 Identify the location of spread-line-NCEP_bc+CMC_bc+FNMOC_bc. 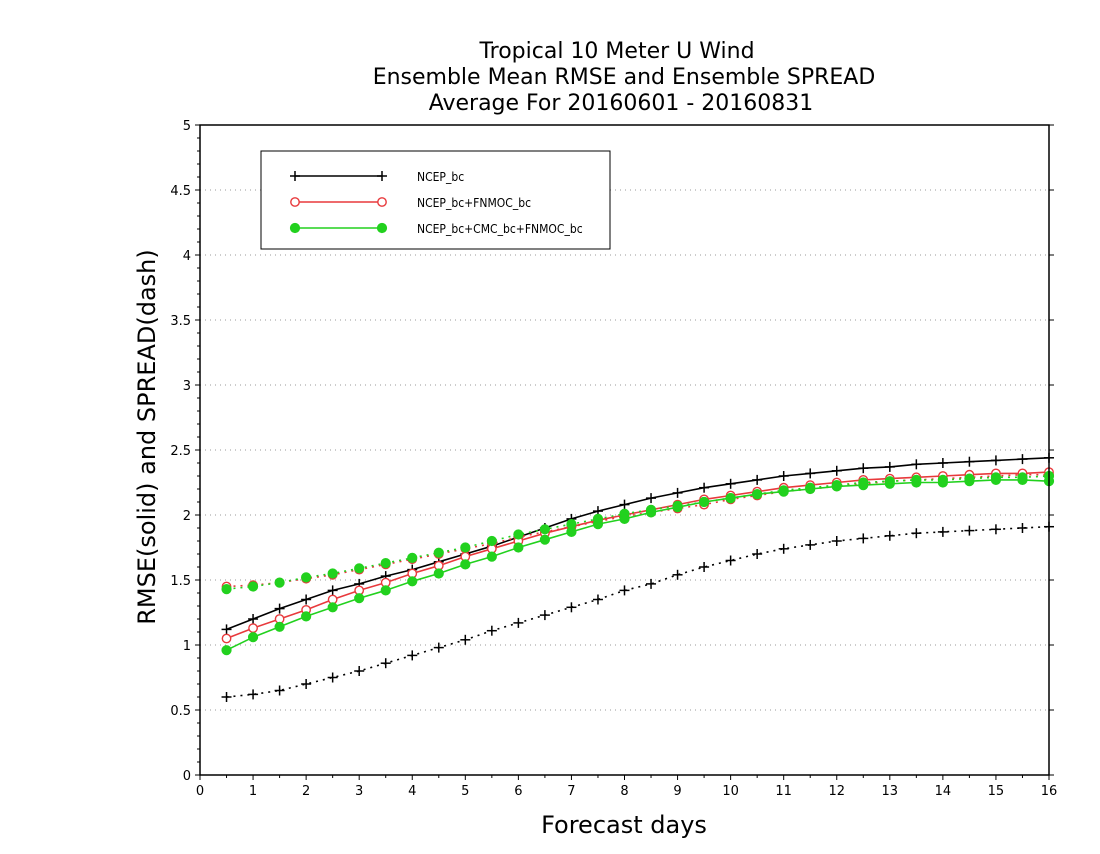
(638, 532).